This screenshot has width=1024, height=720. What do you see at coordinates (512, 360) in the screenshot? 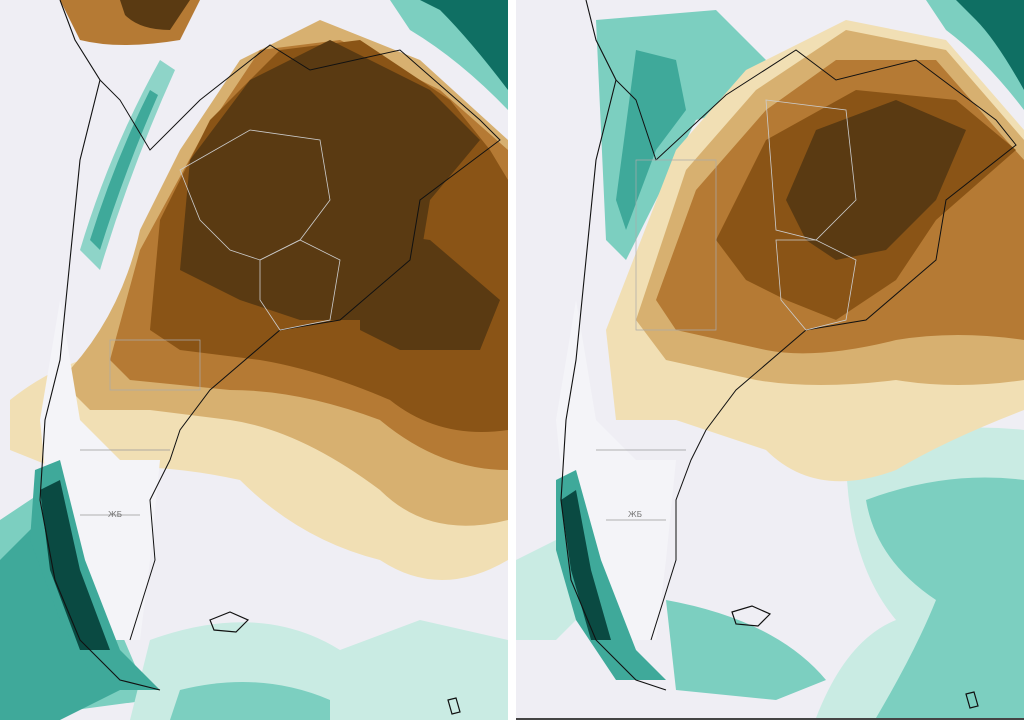
I see `panel-divider` at bounding box center [512, 360].